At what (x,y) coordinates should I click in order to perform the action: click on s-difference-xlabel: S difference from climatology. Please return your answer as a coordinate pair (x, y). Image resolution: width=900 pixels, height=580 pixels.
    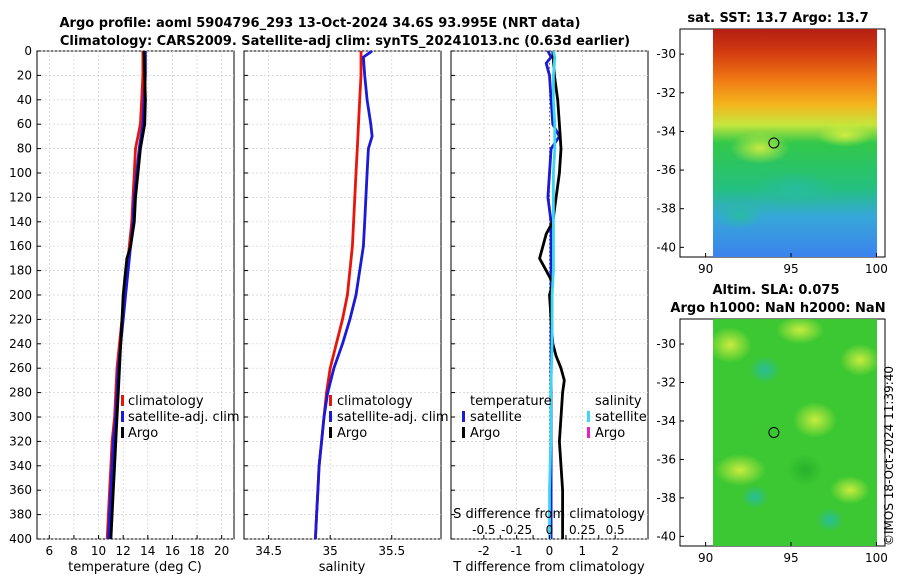
    Looking at the image, I should click on (549, 514).